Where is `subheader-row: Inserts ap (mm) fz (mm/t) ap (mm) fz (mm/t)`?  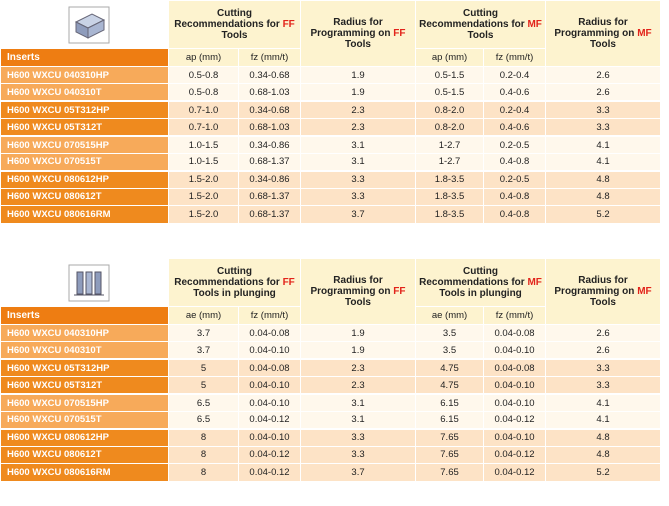
subheader-row: Inserts ap (mm) fz (mm/t) ap (mm) fz (mm/t) is located at coordinates (330, 57).